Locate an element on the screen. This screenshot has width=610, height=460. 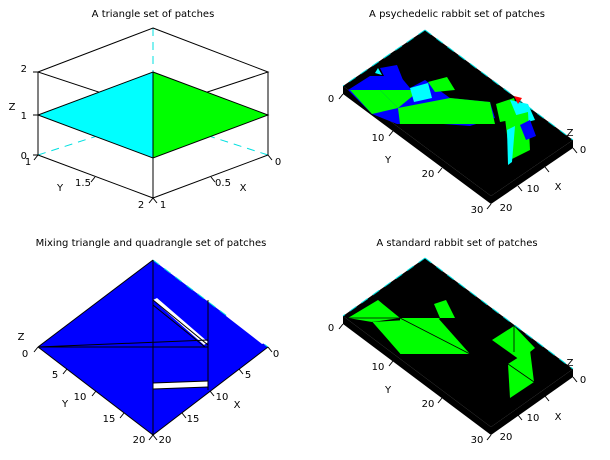
panel4-front-face is located at coordinates (417, 375).